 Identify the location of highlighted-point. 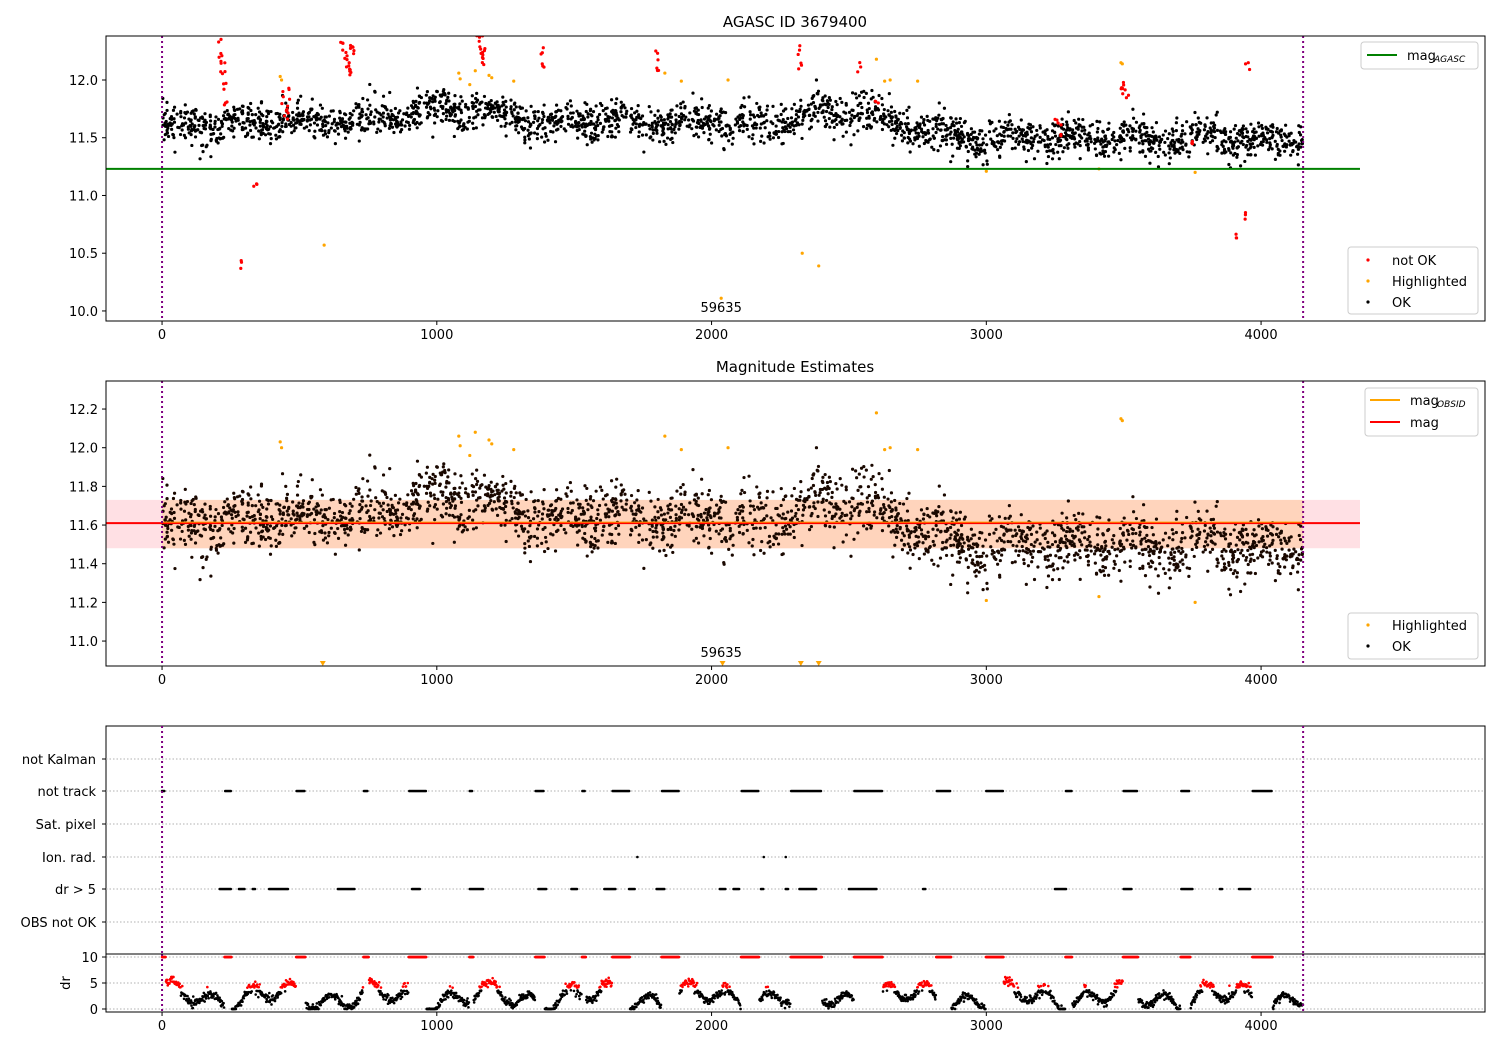
(728, 80).